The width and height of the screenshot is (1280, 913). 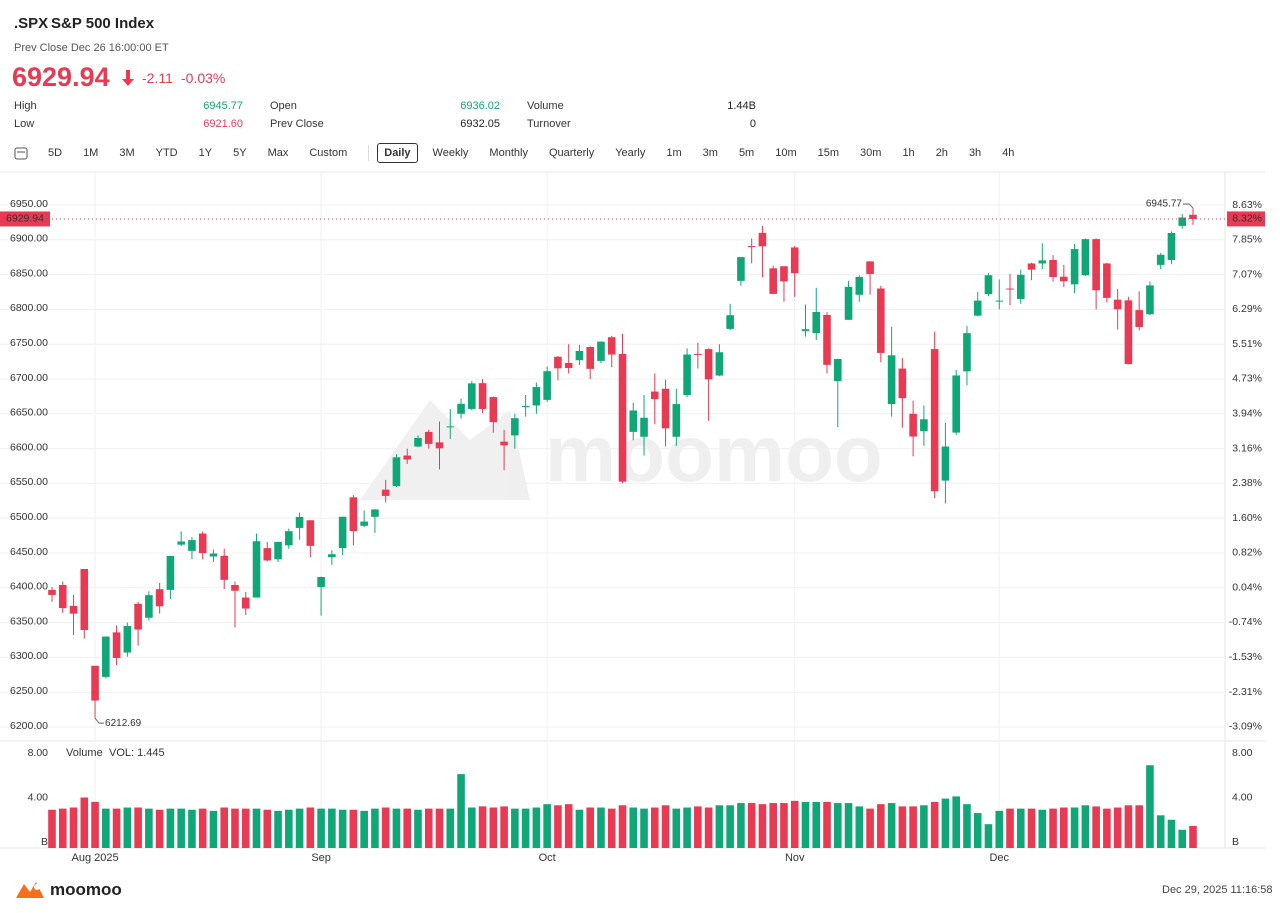 What do you see at coordinates (908, 153) in the screenshot?
I see `period-button: 1h` at bounding box center [908, 153].